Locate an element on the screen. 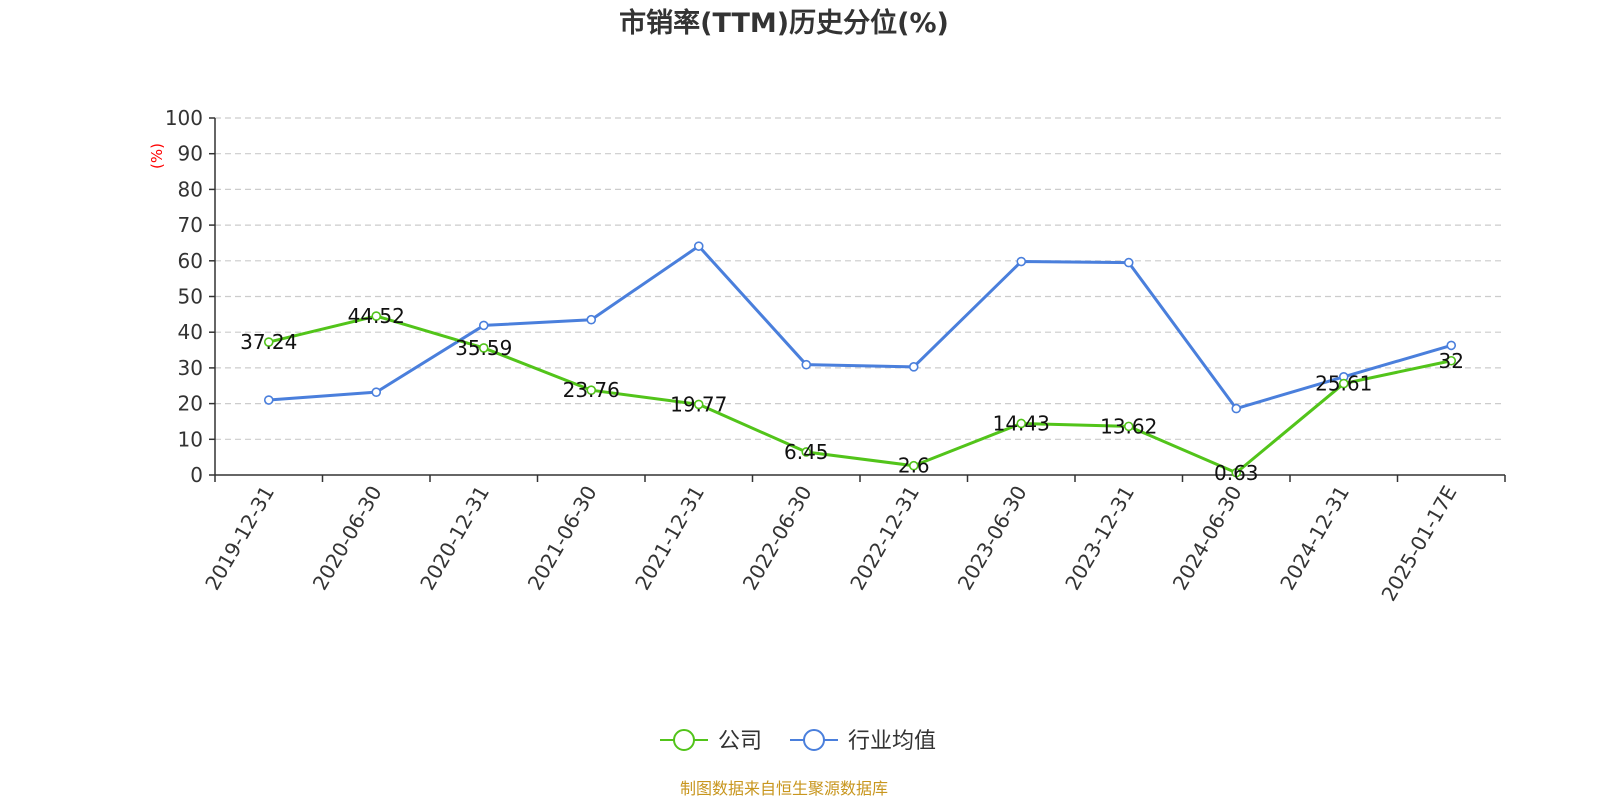 The width and height of the screenshot is (1600, 800). y-tick-label: 0 is located at coordinates (196, 475).